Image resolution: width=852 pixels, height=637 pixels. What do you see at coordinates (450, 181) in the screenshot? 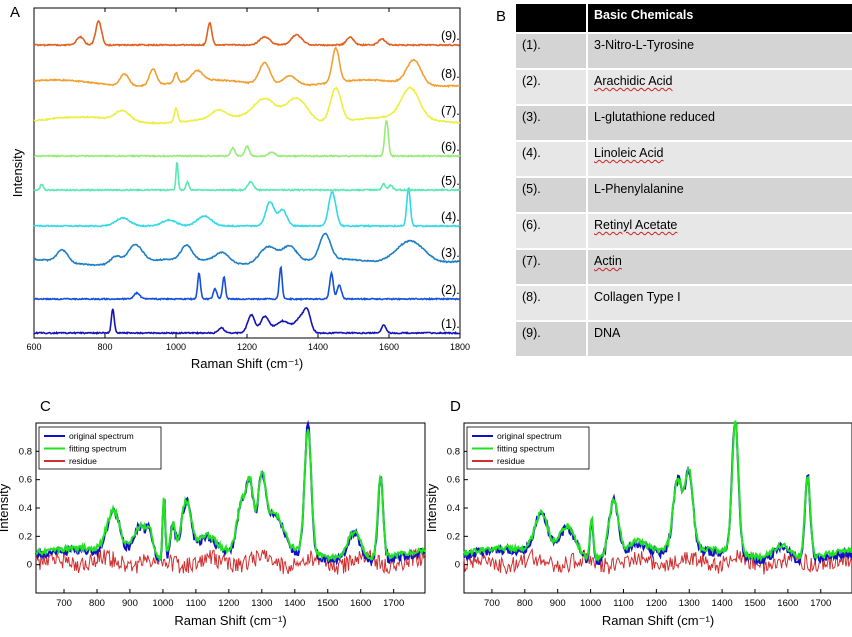
I see `spectrum-label: (5).` at bounding box center [450, 181].